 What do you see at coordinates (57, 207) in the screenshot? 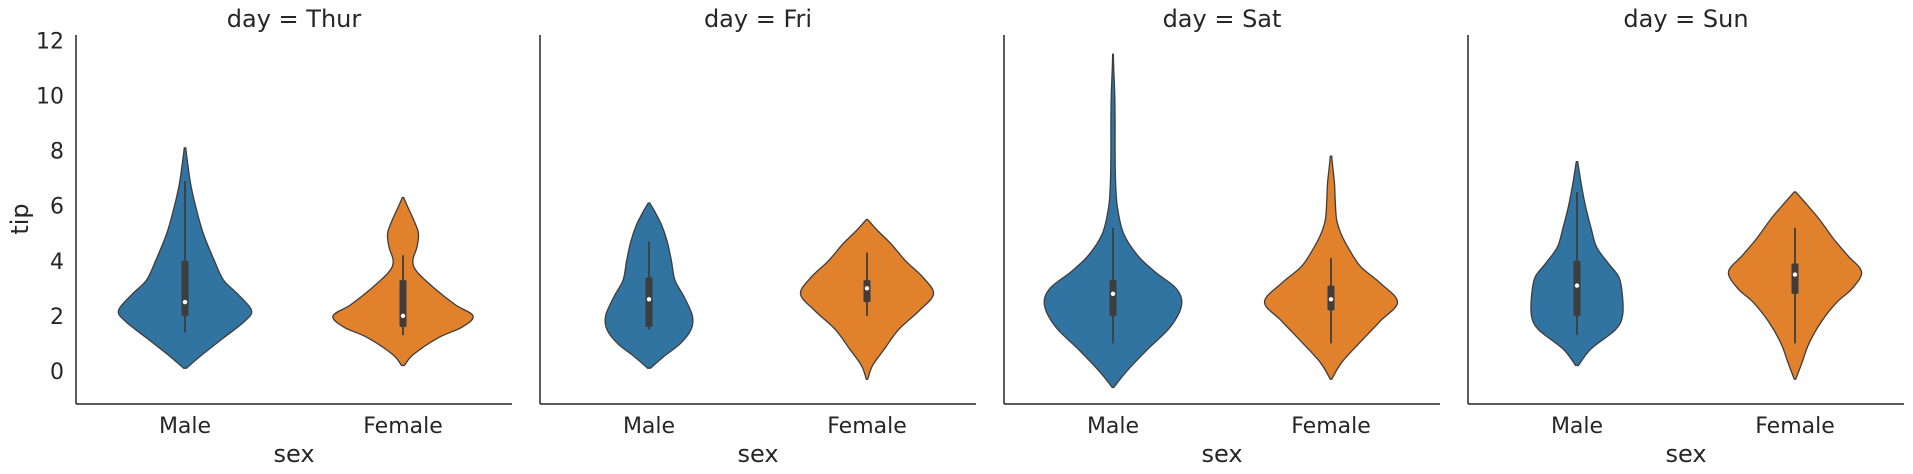
I see `y-tick-label: 6` at bounding box center [57, 207].